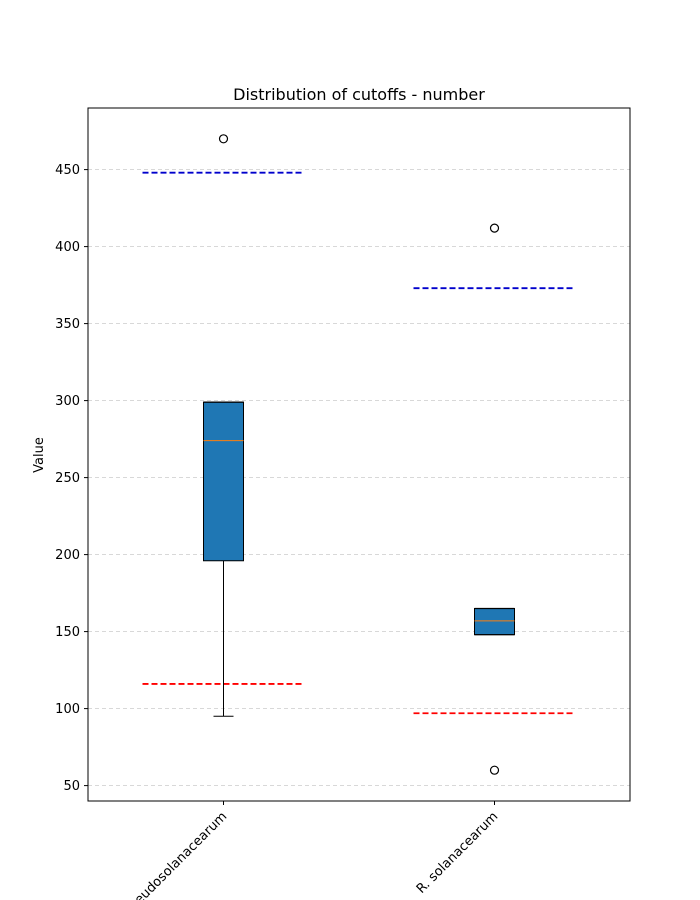 The width and height of the screenshot is (700, 900). Describe the element at coordinates (67, 324) in the screenshot. I see `y-tick-label: 350` at that location.